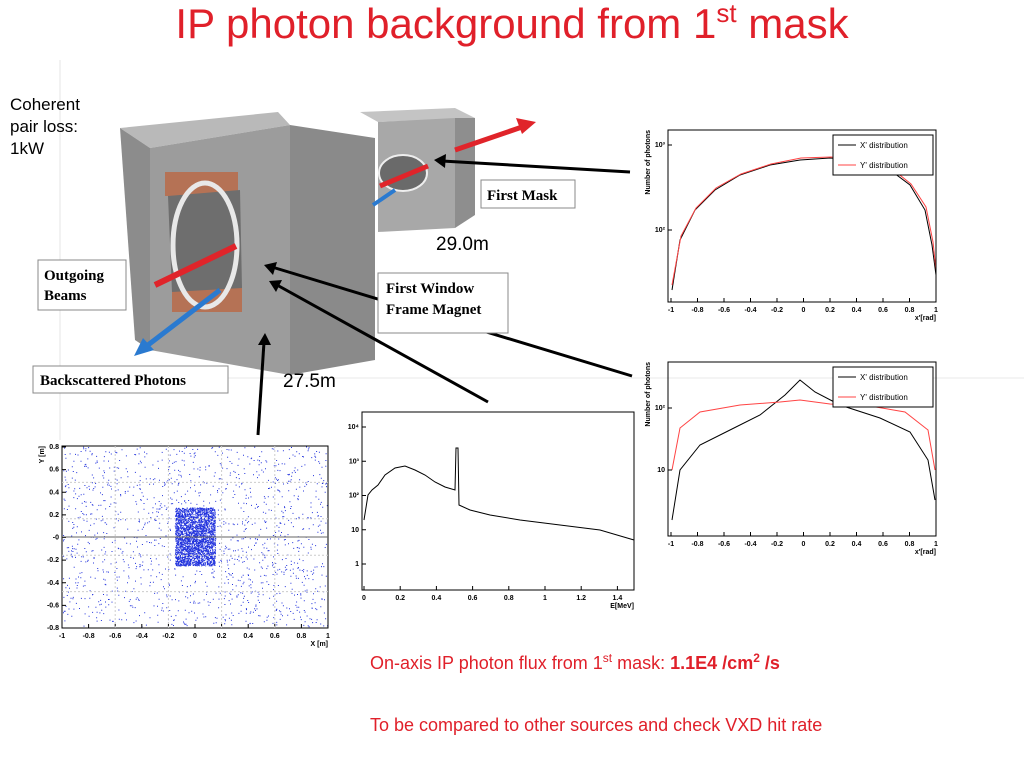  I want to click on y-tick-label: 1, so click(357, 564).